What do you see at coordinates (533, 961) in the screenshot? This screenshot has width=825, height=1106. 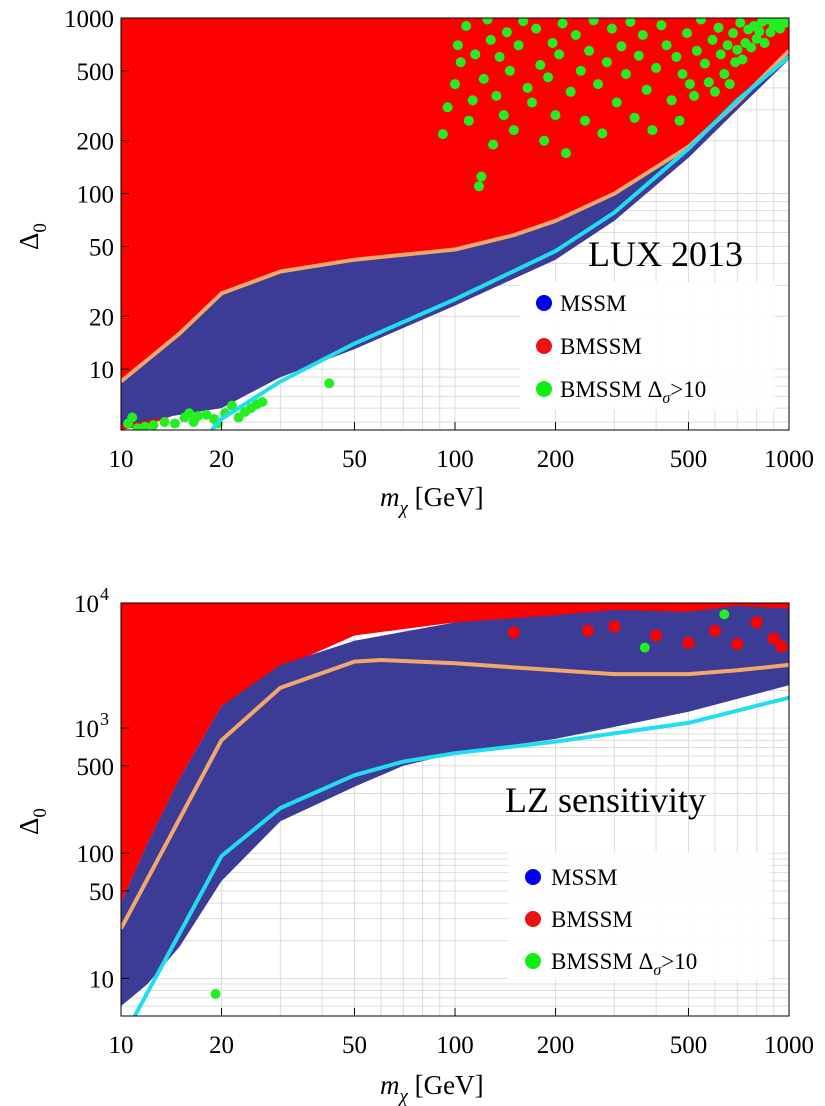 I see `legend-2-bmssm-fine-tuned-swatch` at bounding box center [533, 961].